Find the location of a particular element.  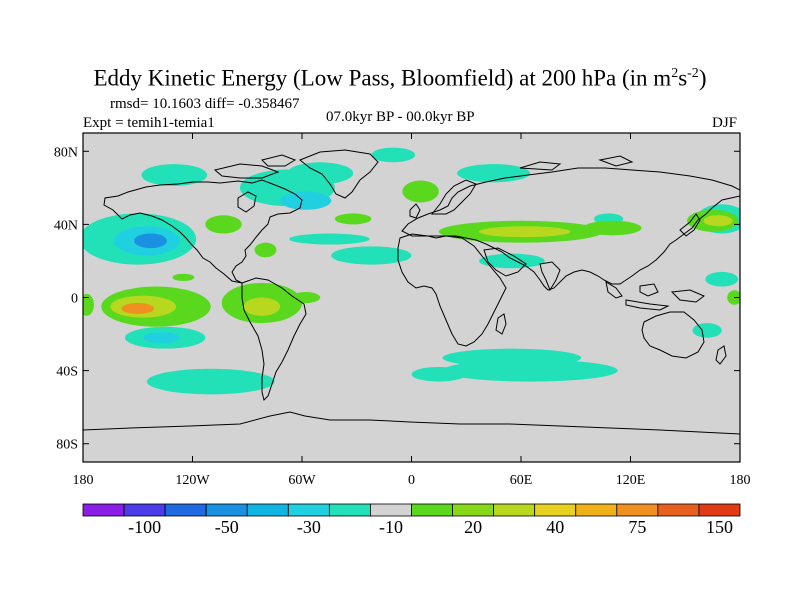

colorbar-label: 20 is located at coordinates (473, 527).